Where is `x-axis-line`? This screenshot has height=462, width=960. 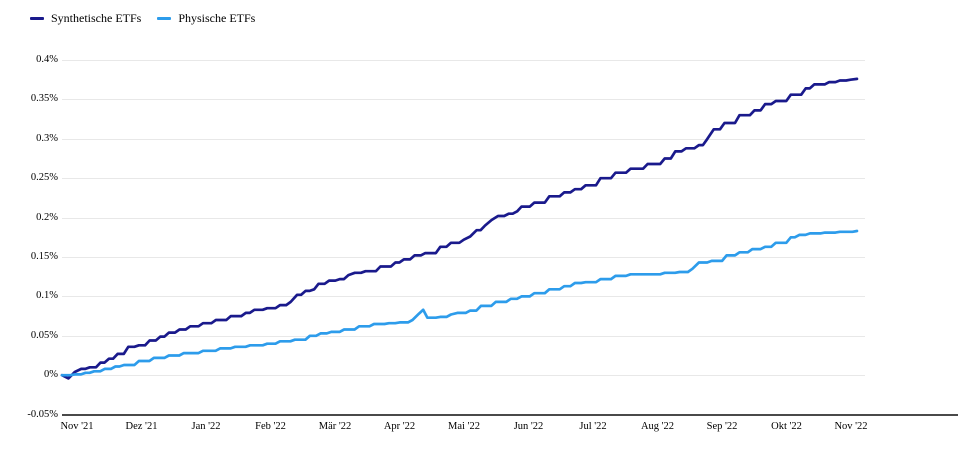
x-axis-line is located at coordinates (510, 414).